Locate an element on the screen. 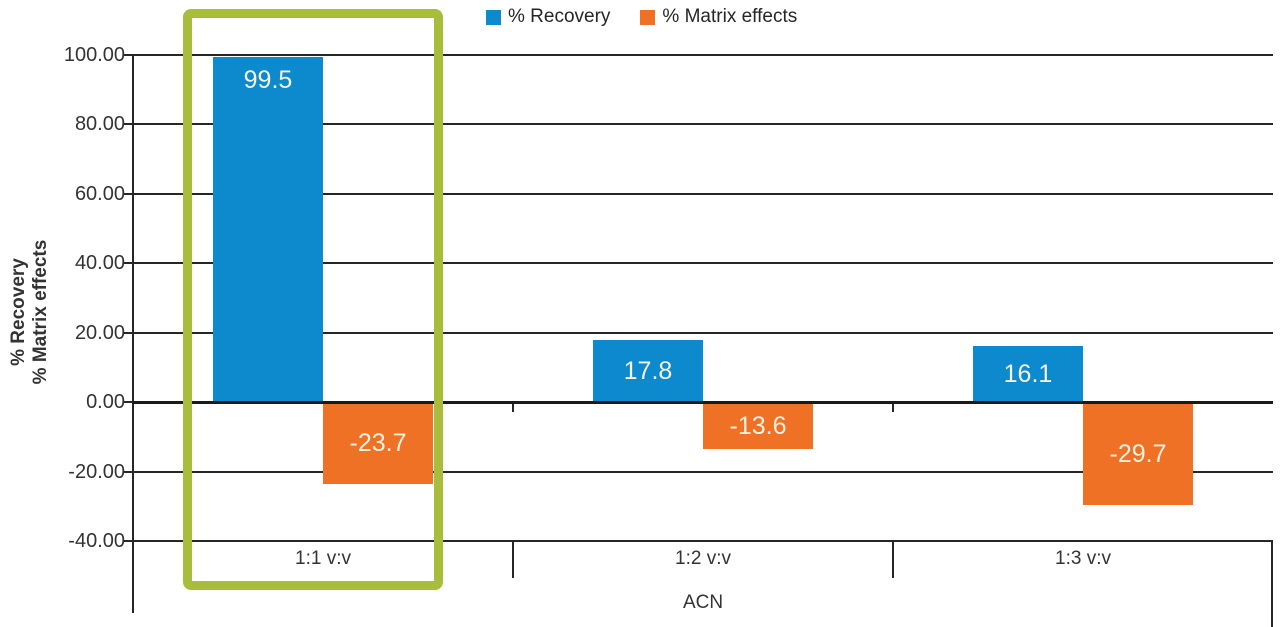 This screenshot has width=1280, height=627. category-label: 1:1 v:v is located at coordinates (323, 558).